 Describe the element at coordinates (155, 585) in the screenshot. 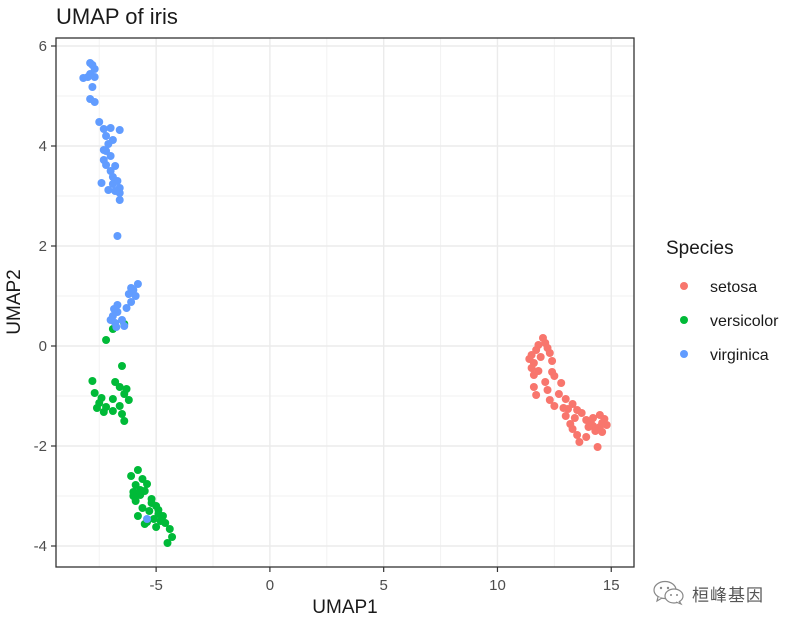

I see `x-tick-label: -5` at that location.